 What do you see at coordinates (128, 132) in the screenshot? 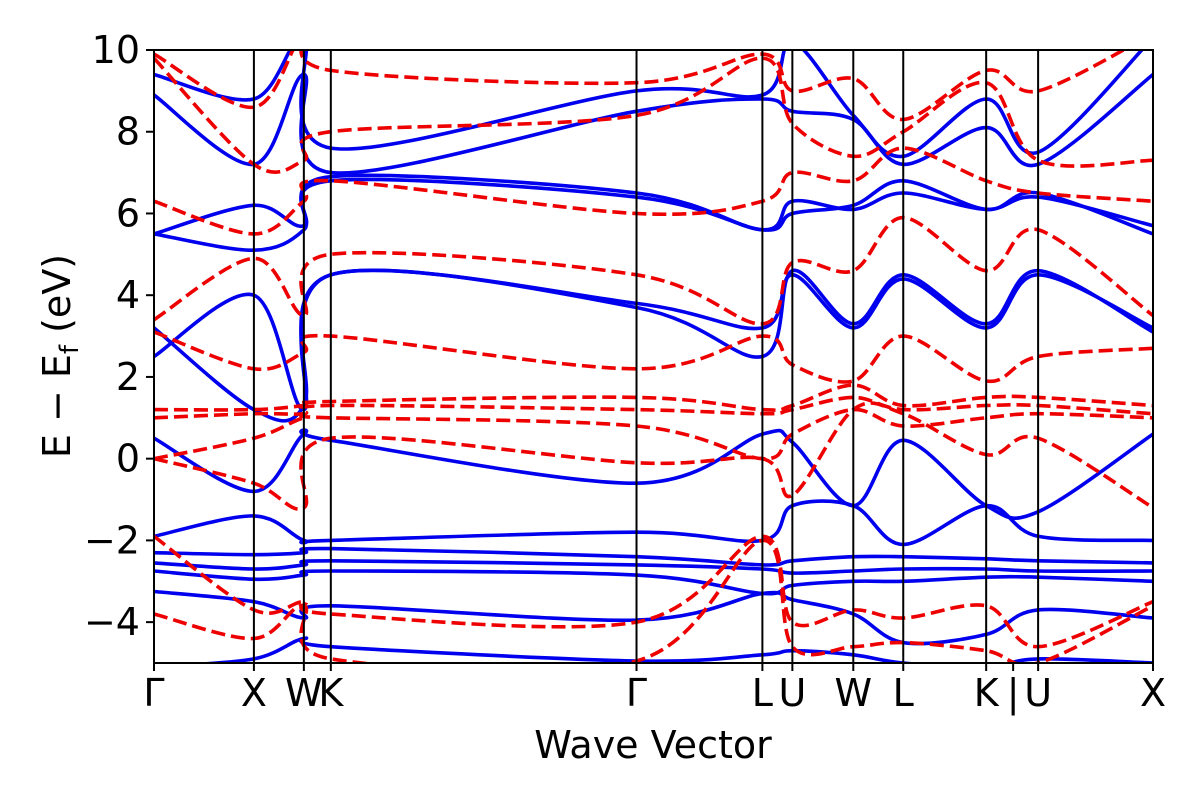
I see `y-tick-label: 8` at bounding box center [128, 132].